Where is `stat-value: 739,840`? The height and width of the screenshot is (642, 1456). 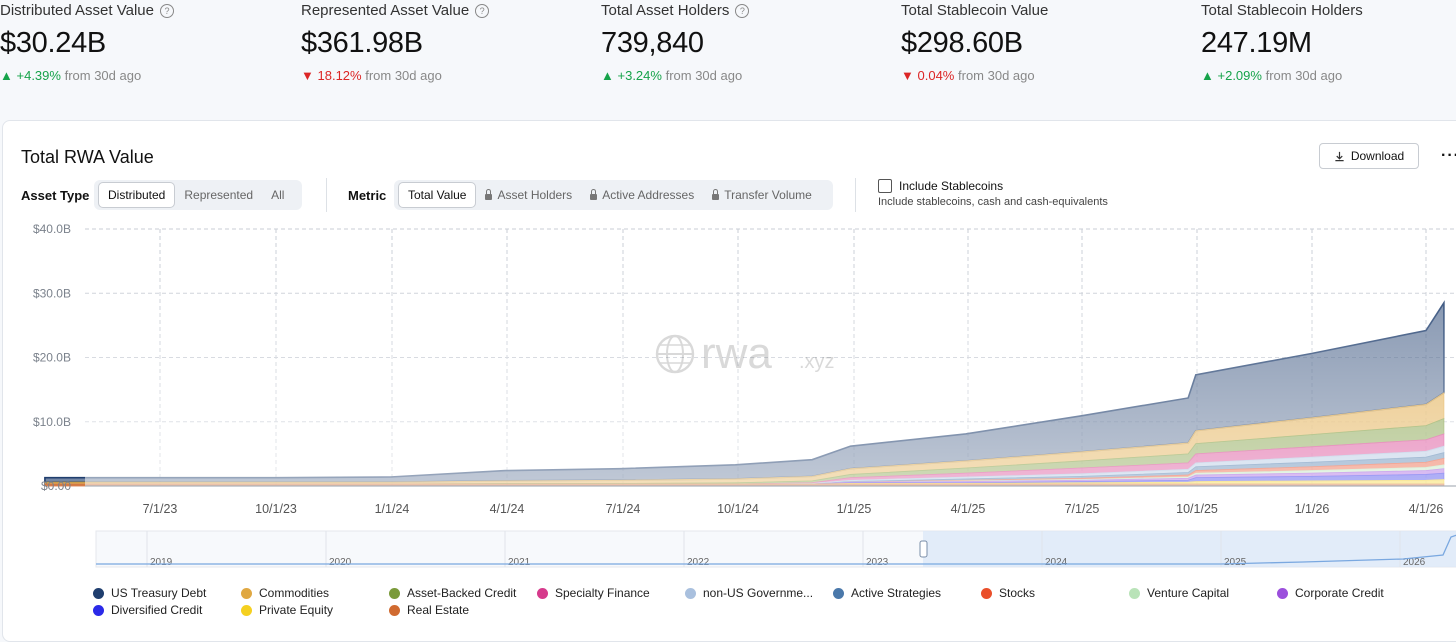
stat-value: 739,840 is located at coordinates (652, 43).